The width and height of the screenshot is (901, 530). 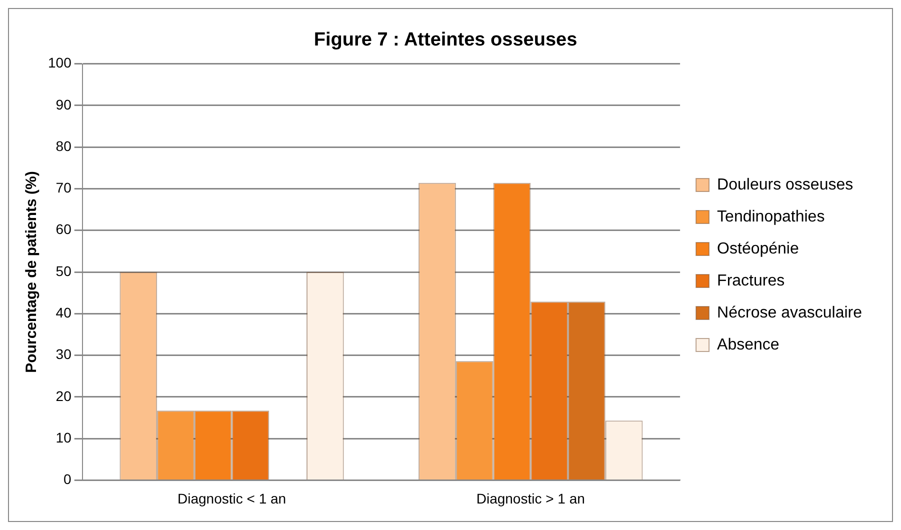 What do you see at coordinates (530, 498) in the screenshot?
I see `x-tick-label: Diagnostic > 1 an` at bounding box center [530, 498].